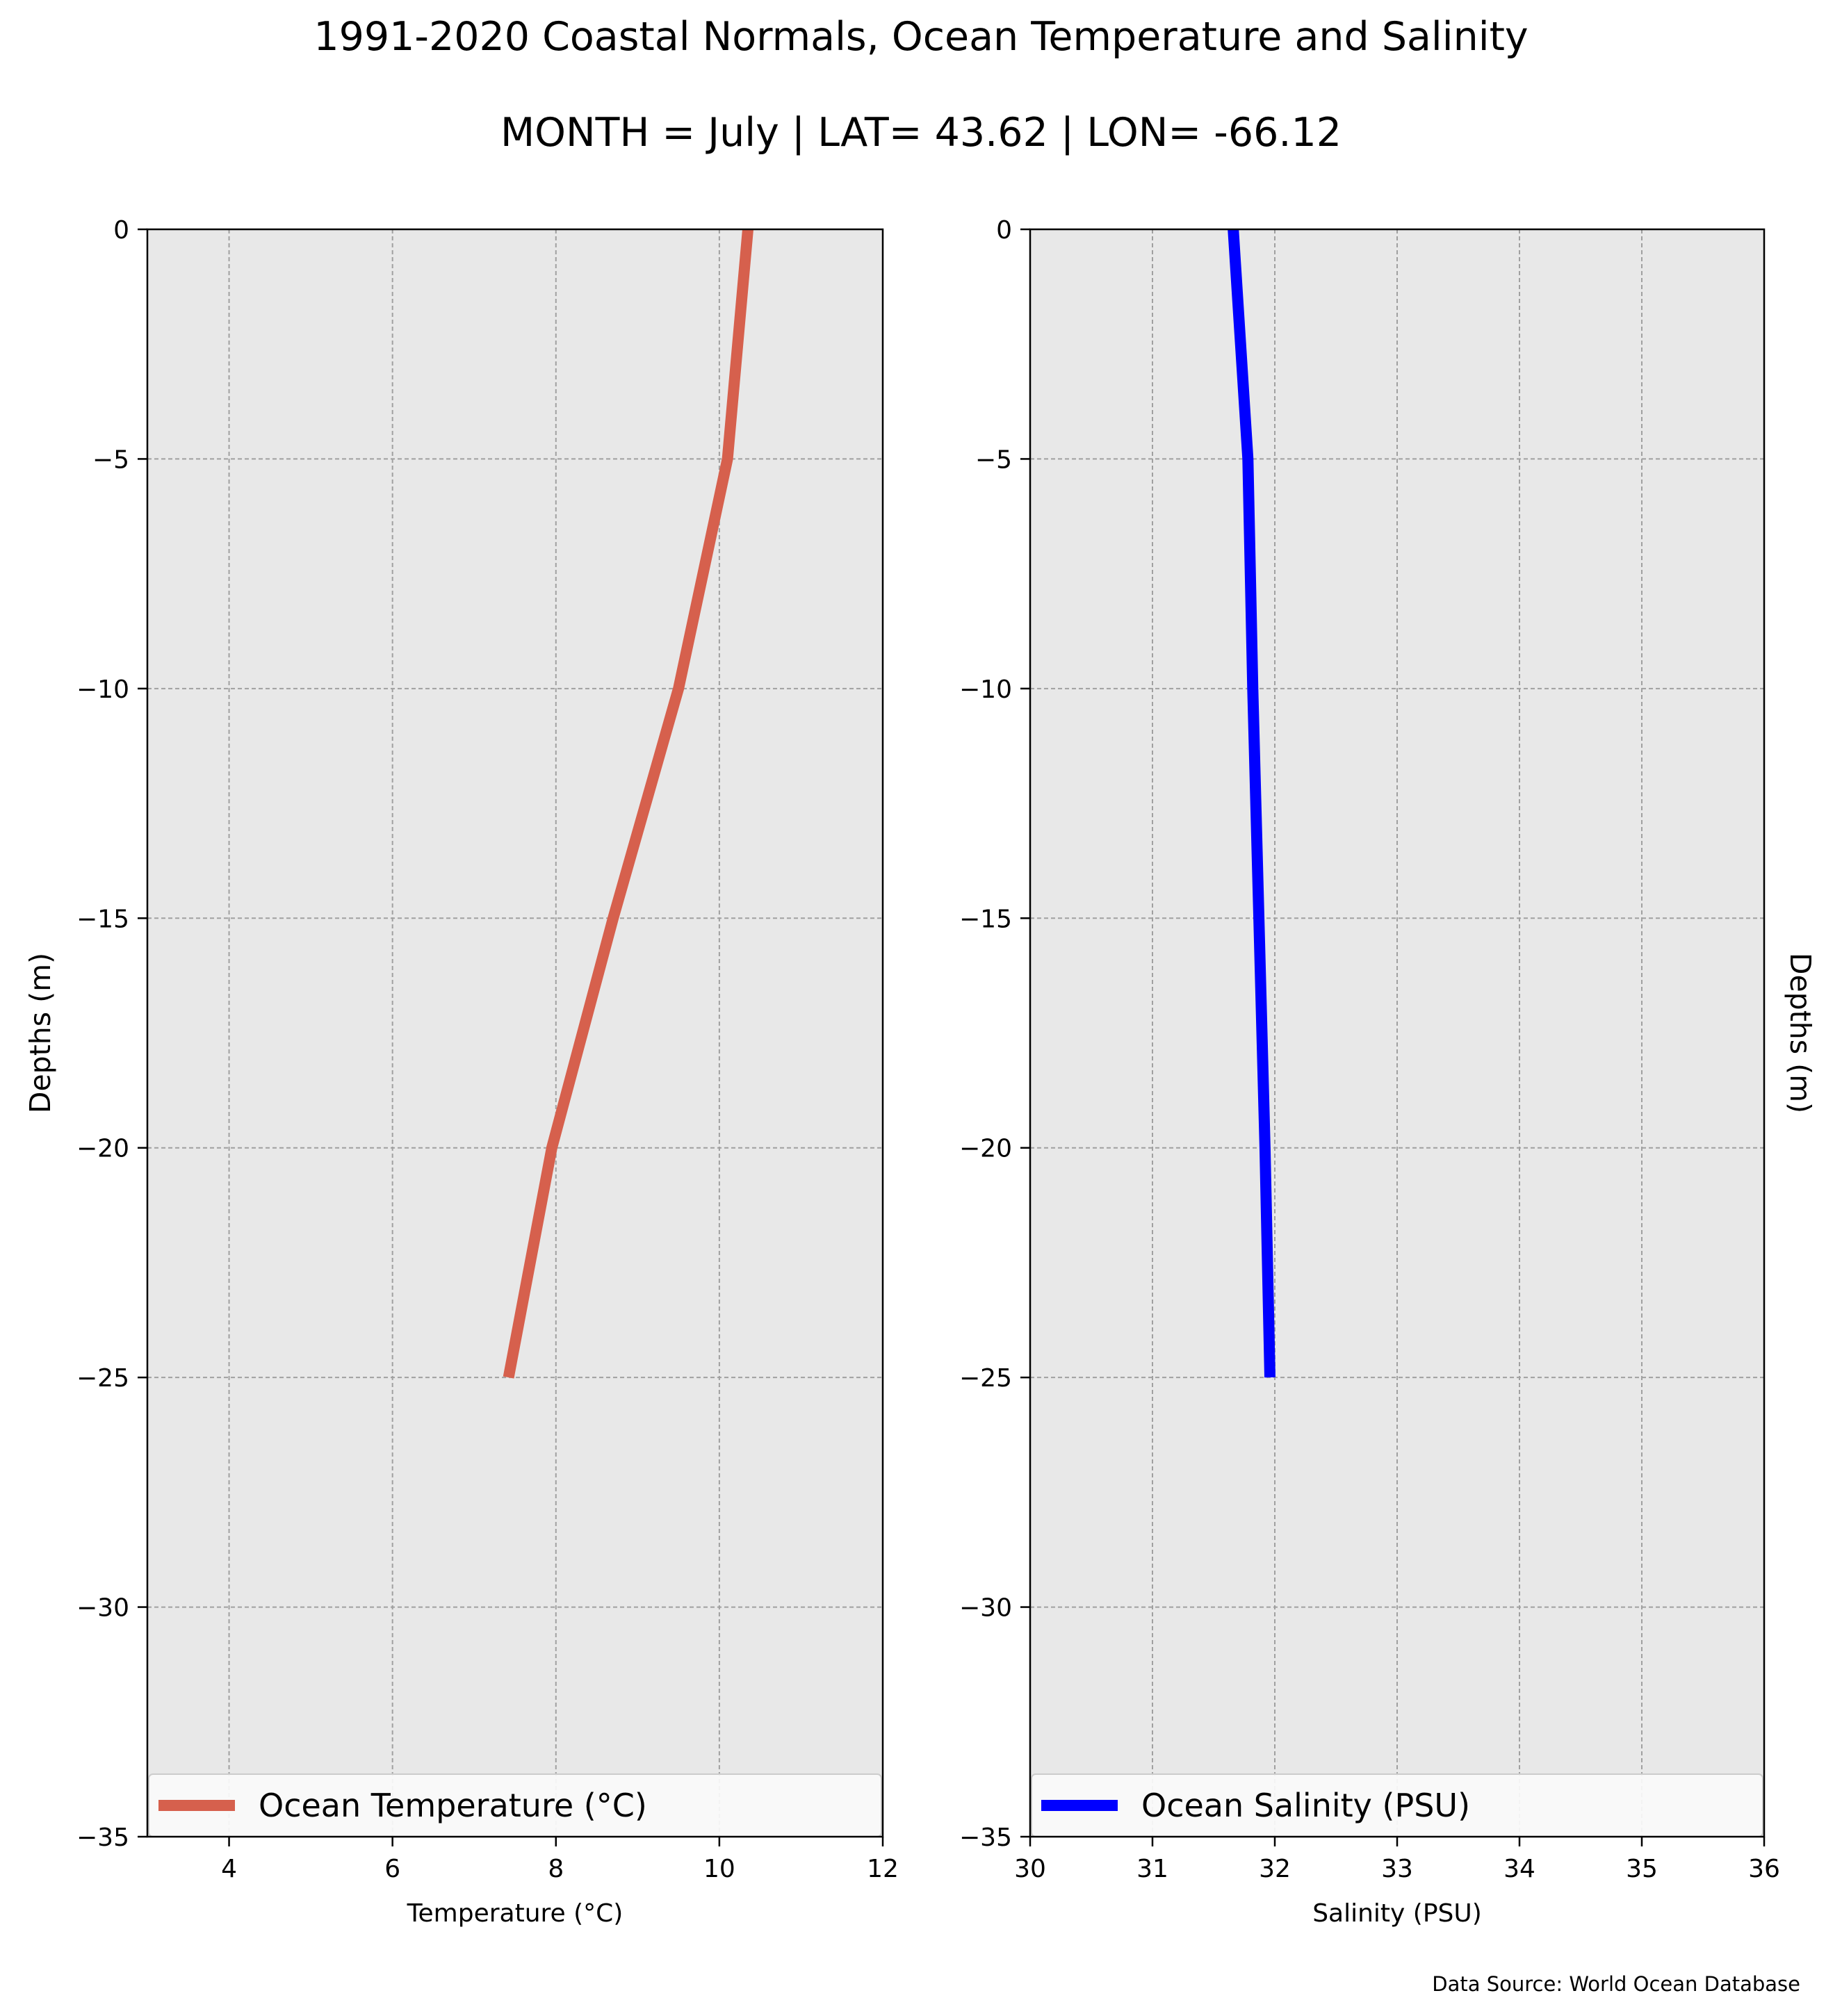 Image resolution: width=1842 pixels, height=2016 pixels. Describe the element at coordinates (515, 1914) in the screenshot. I see `x-axis-label: Temperature (°C)` at that location.